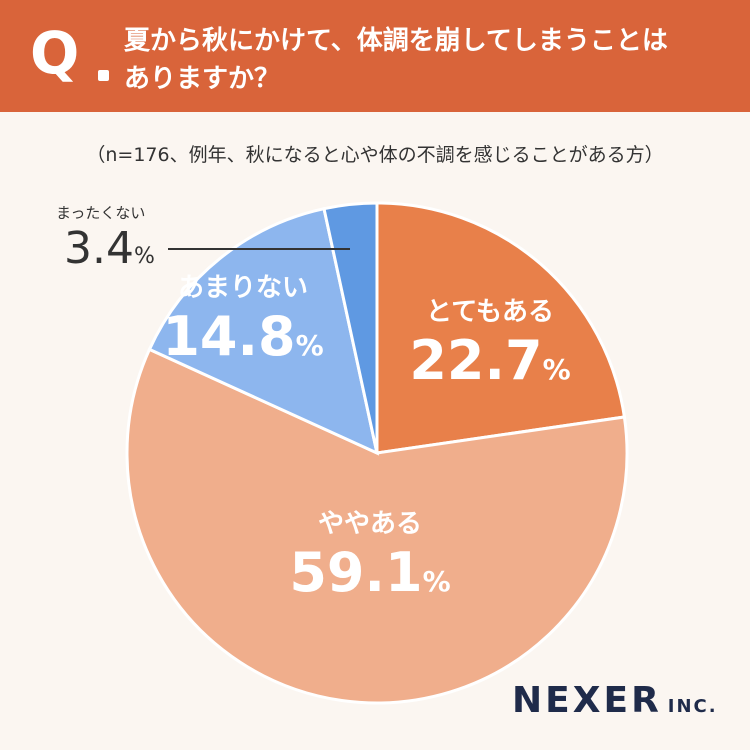 The height and width of the screenshot is (750, 750). Describe the element at coordinates (490, 360) in the screenshot. I see `slice-value-totemo-aru: 22.7%` at that location.